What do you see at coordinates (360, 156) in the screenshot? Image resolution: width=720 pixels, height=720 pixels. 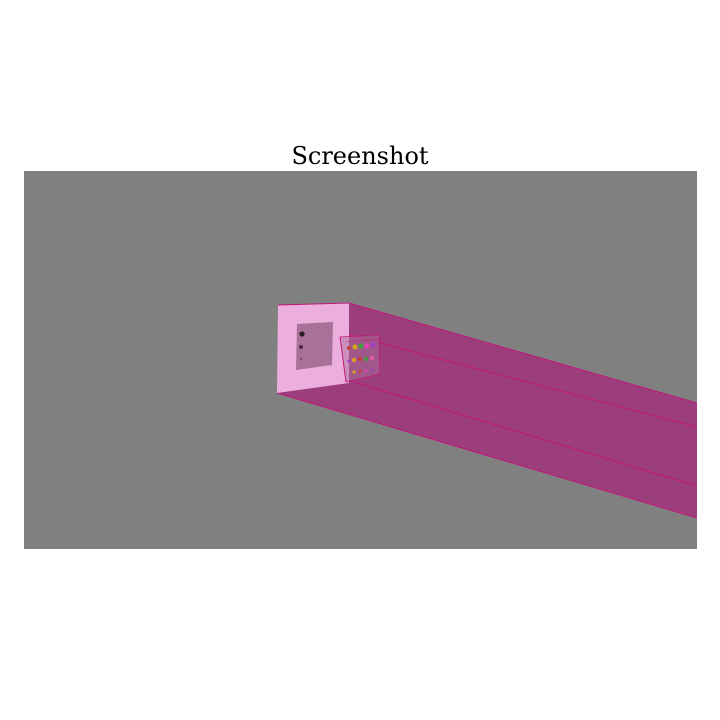 I see `figure-title: Screenshot` at bounding box center [360, 156].